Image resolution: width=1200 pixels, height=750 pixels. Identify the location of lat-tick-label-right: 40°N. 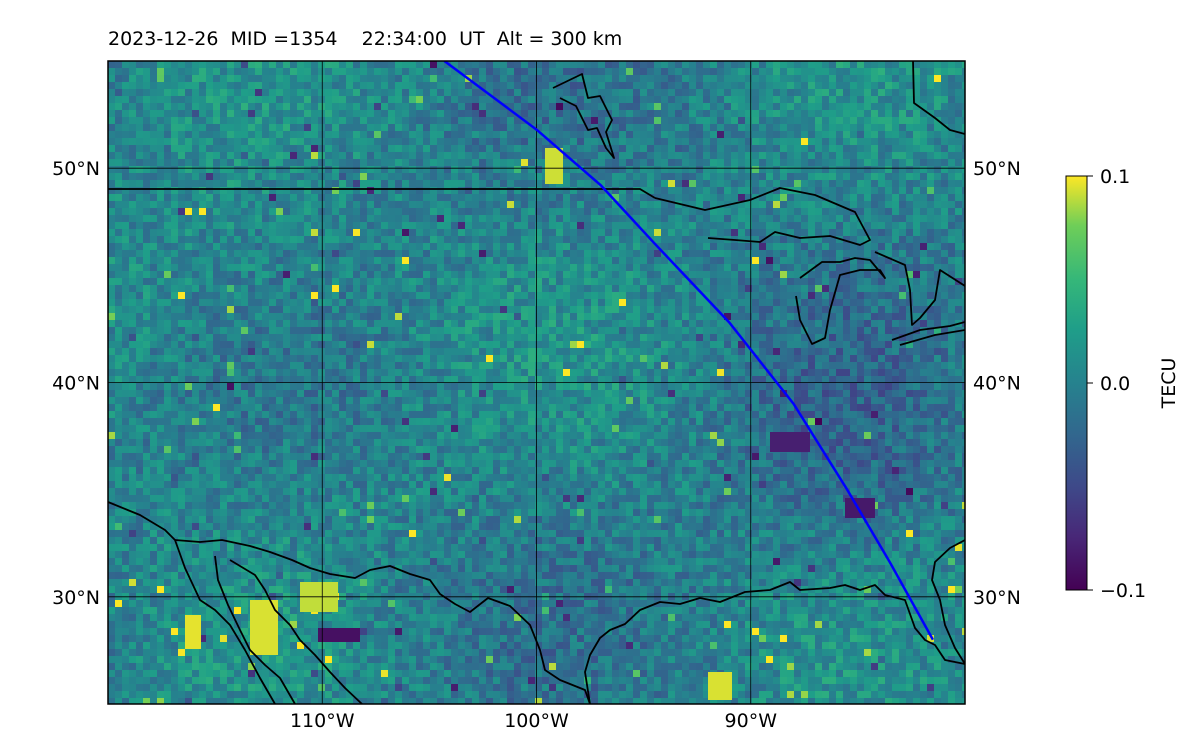
(997, 384).